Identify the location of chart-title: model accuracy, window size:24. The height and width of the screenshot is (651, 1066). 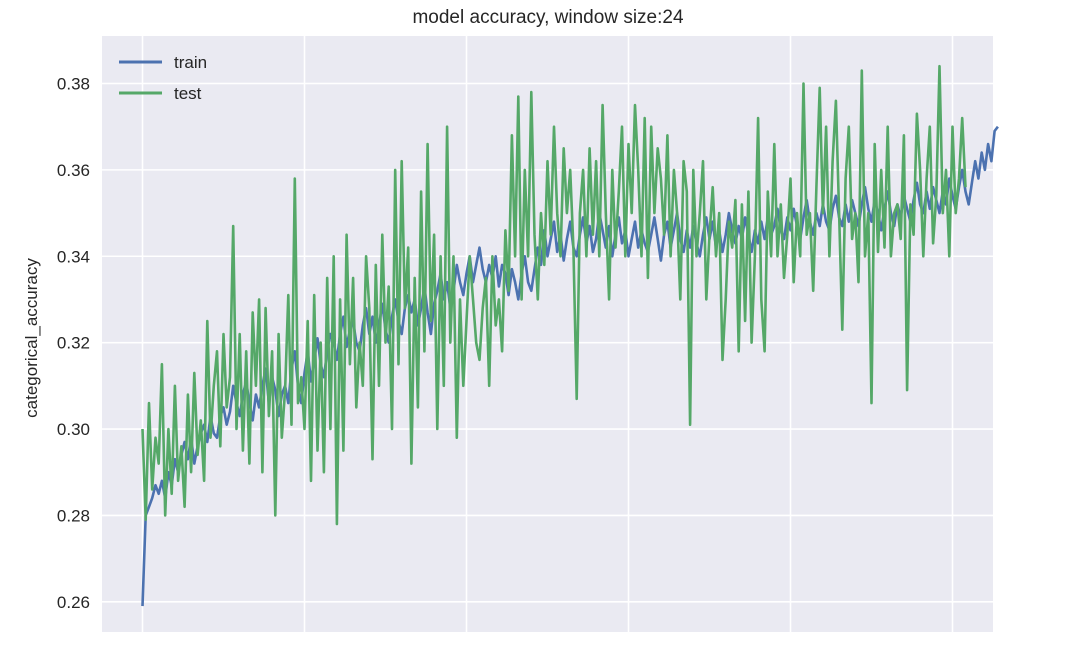
(547, 17).